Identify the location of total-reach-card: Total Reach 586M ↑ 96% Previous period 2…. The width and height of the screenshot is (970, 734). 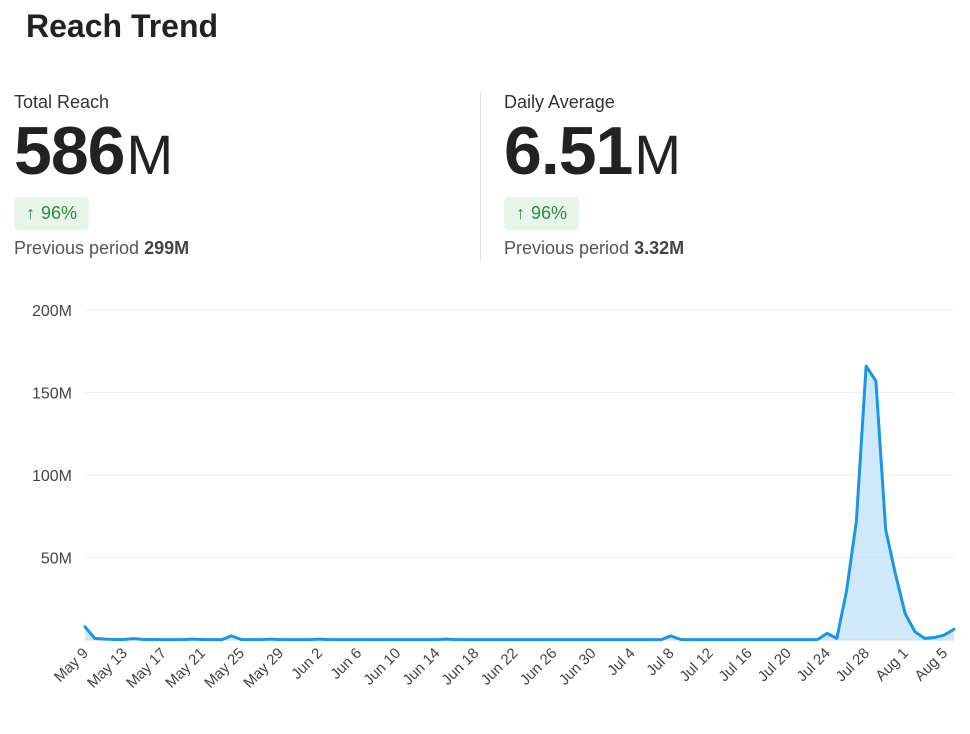
(101, 175).